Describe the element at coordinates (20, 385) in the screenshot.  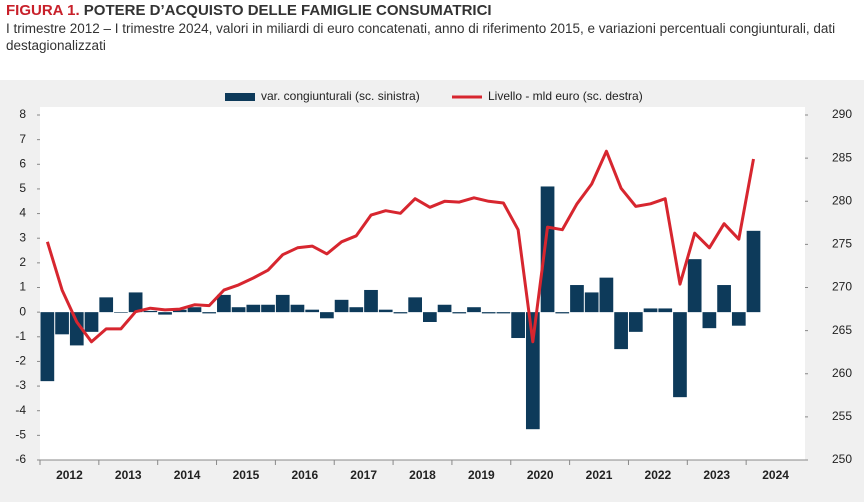
I see `y-tick-label: -3` at that location.